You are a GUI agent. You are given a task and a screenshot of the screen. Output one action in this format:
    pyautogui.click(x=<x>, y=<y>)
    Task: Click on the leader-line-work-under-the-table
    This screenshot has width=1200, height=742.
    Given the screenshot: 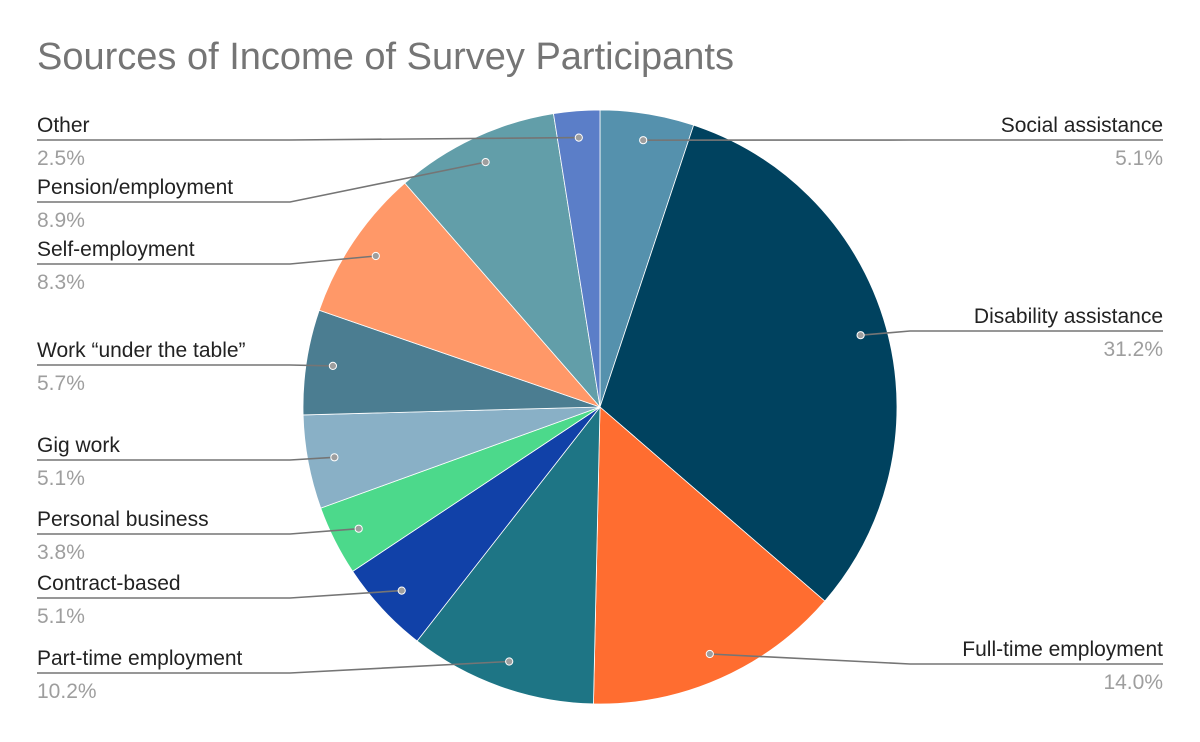 What is the action you would take?
    pyautogui.click(x=185, y=365)
    